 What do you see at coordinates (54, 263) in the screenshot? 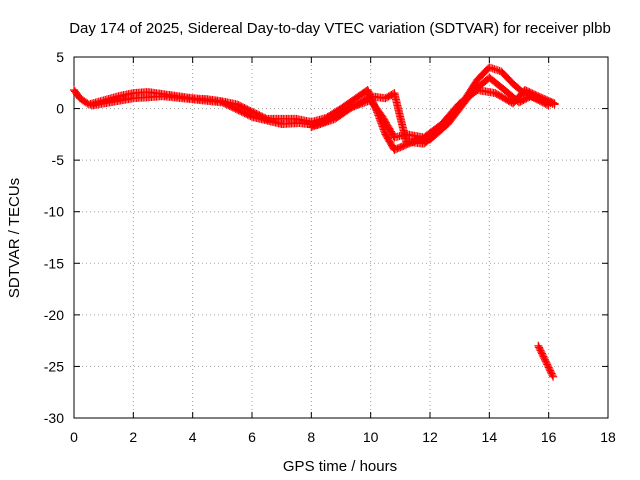
I see `y-tick-label: -15` at bounding box center [54, 263].